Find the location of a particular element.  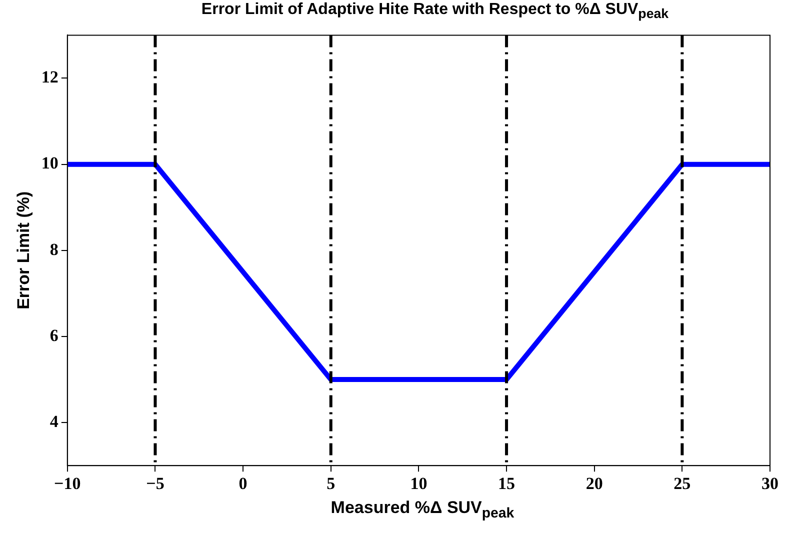

x-tick-label: 5 is located at coordinates (331, 484).